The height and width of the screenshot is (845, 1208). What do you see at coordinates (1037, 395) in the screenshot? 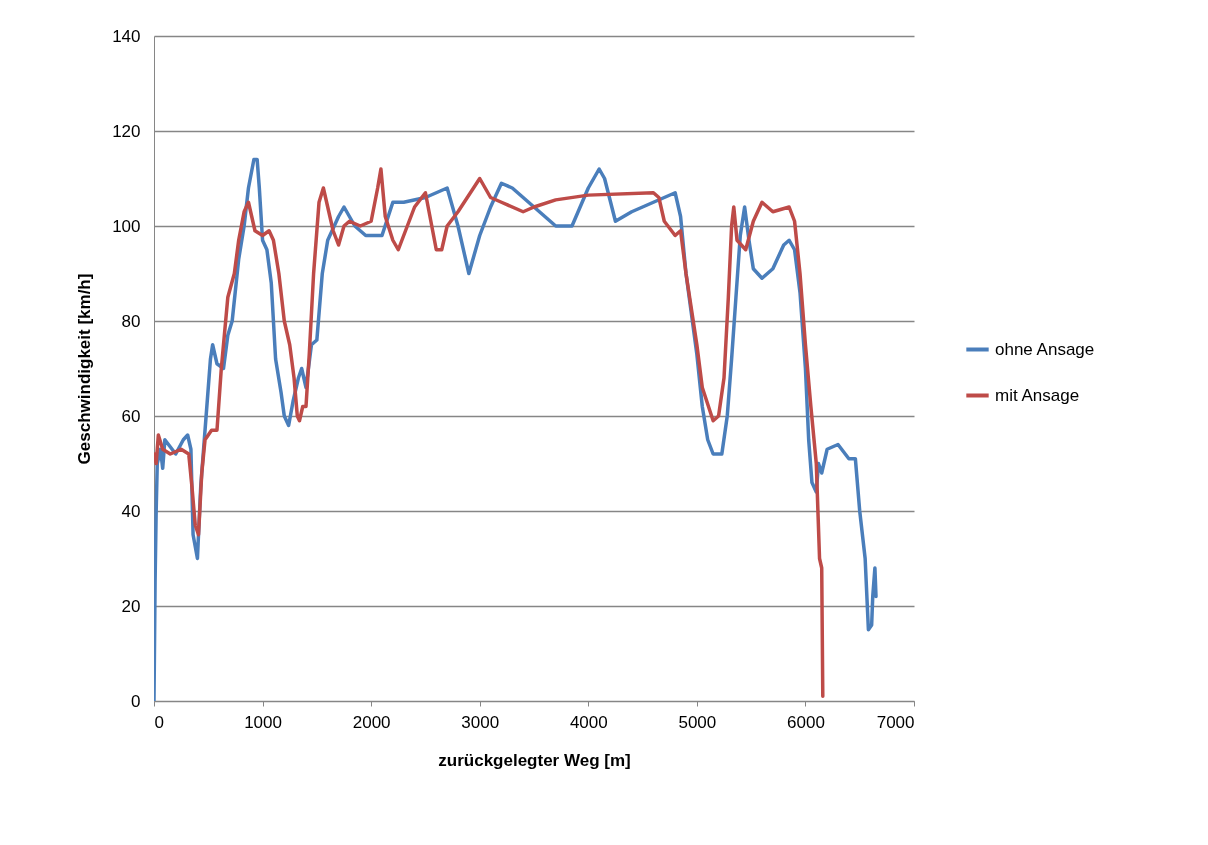
I see `legend-label: mit Ansage` at bounding box center [1037, 395].